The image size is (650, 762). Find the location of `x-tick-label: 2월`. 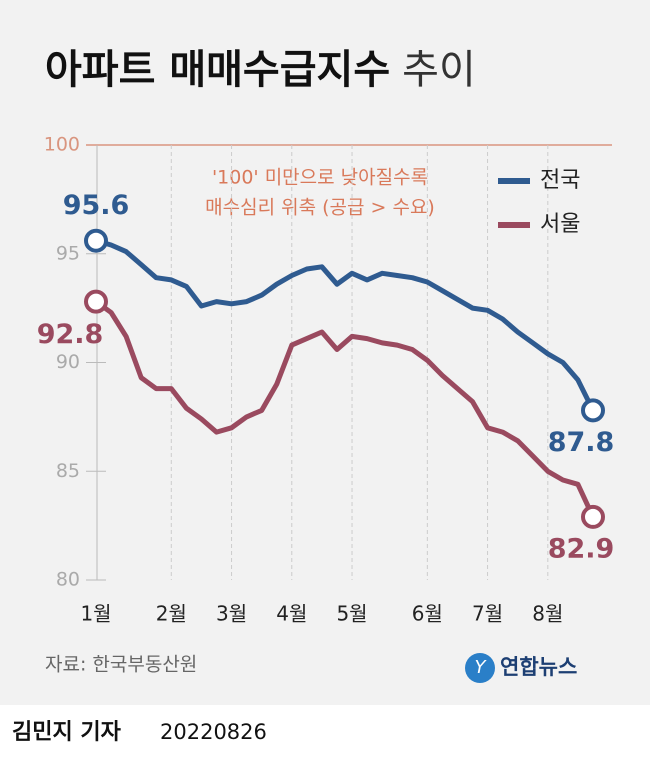

x-tick-label: 2월 is located at coordinates (171, 614).